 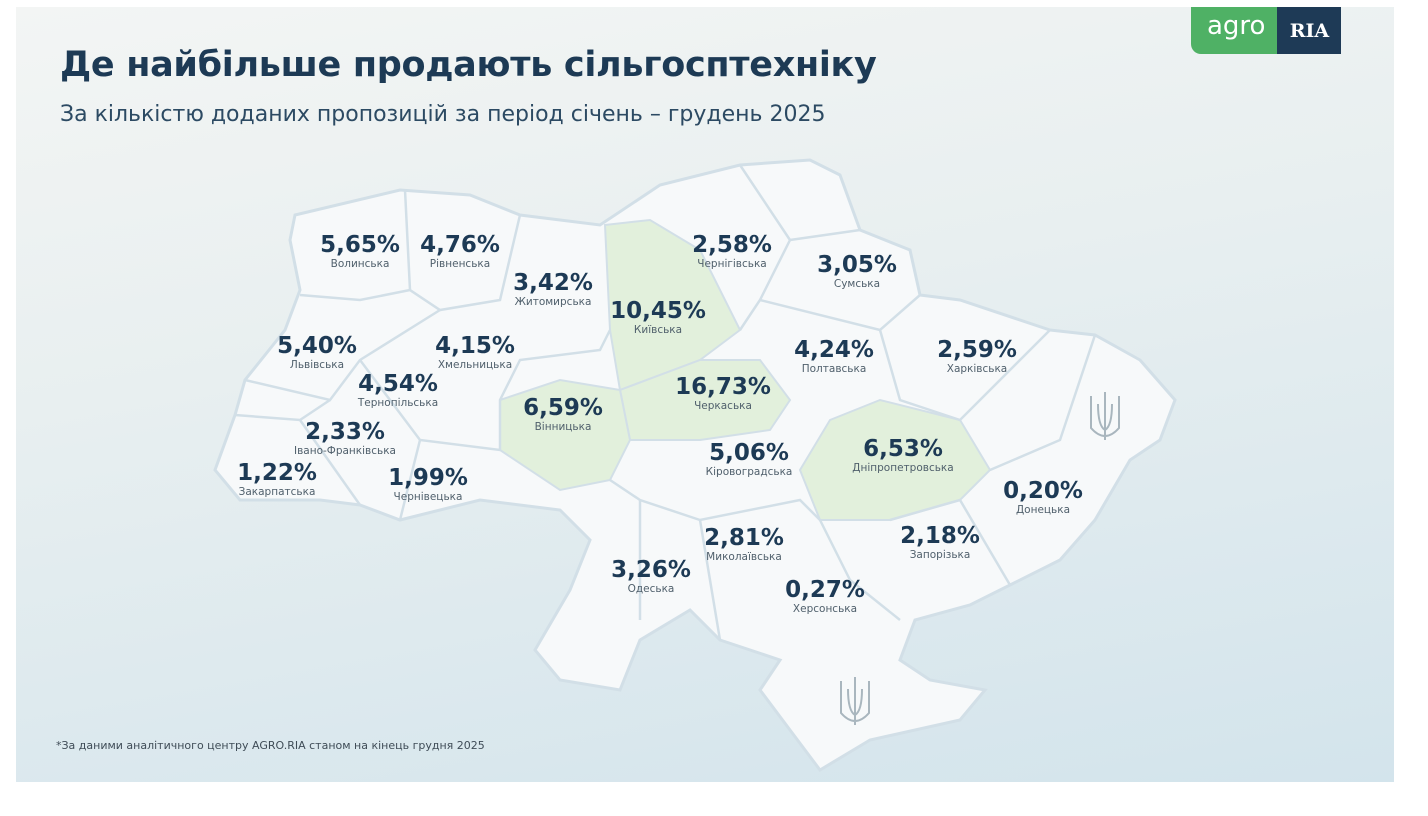 I want to click on region-label: 5,06% Кіровоградська, so click(x=749, y=459).